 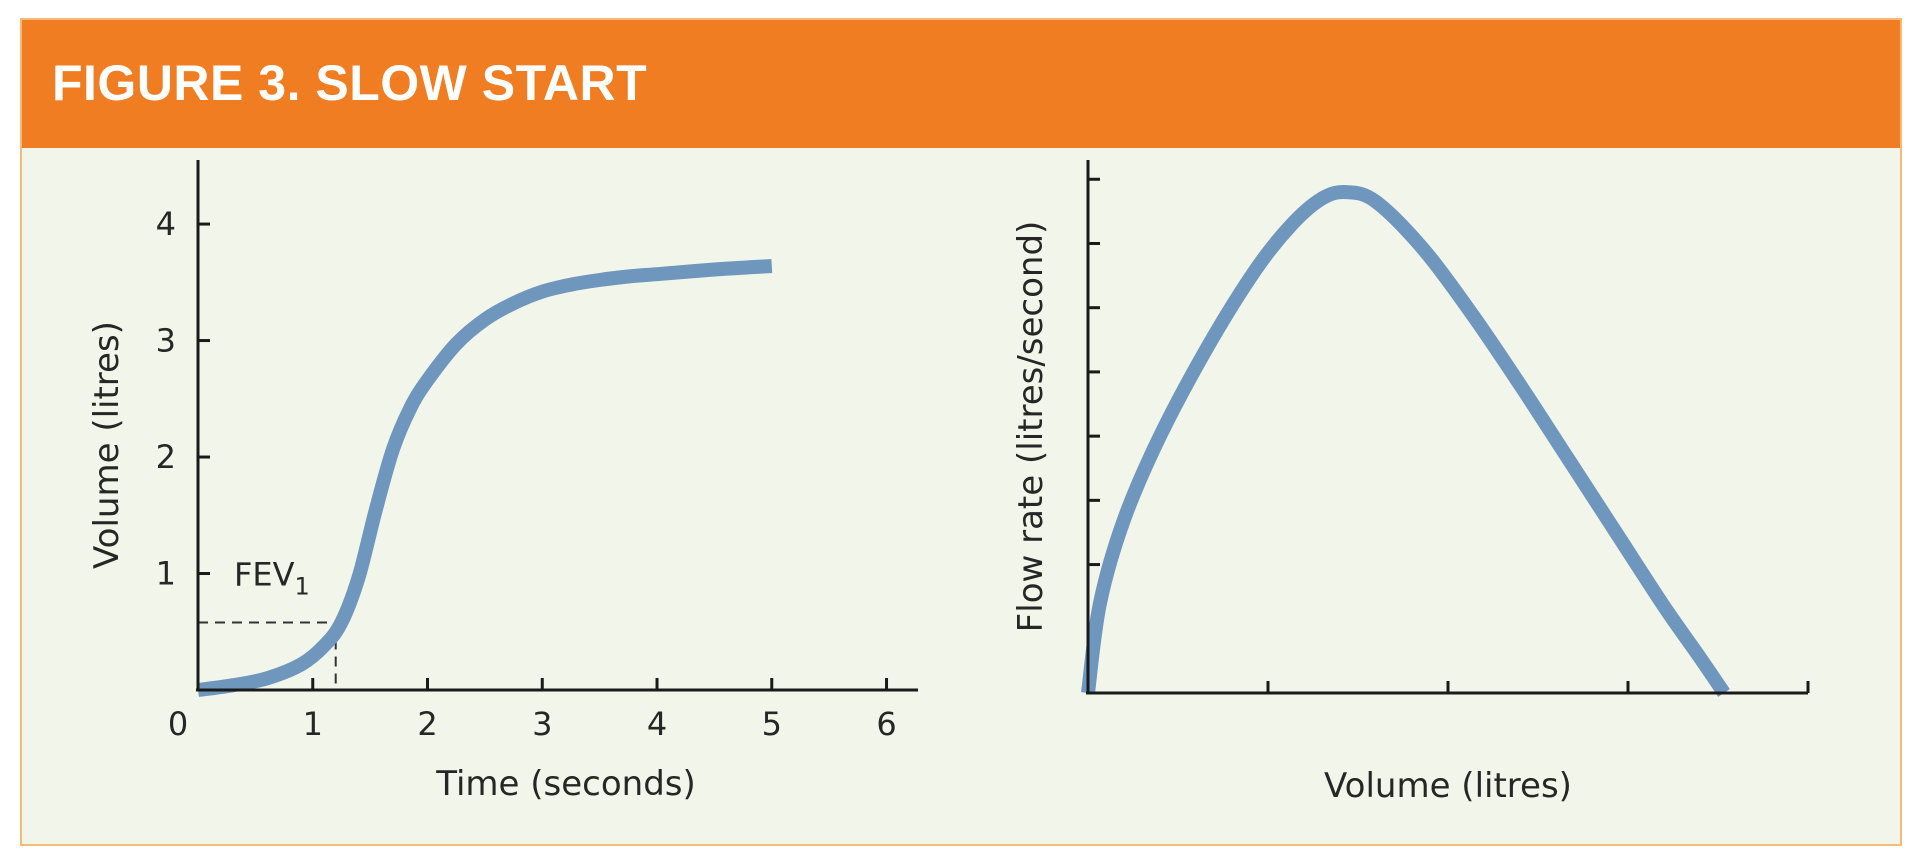 I want to click on volume-time-guides, so click(x=267, y=655).